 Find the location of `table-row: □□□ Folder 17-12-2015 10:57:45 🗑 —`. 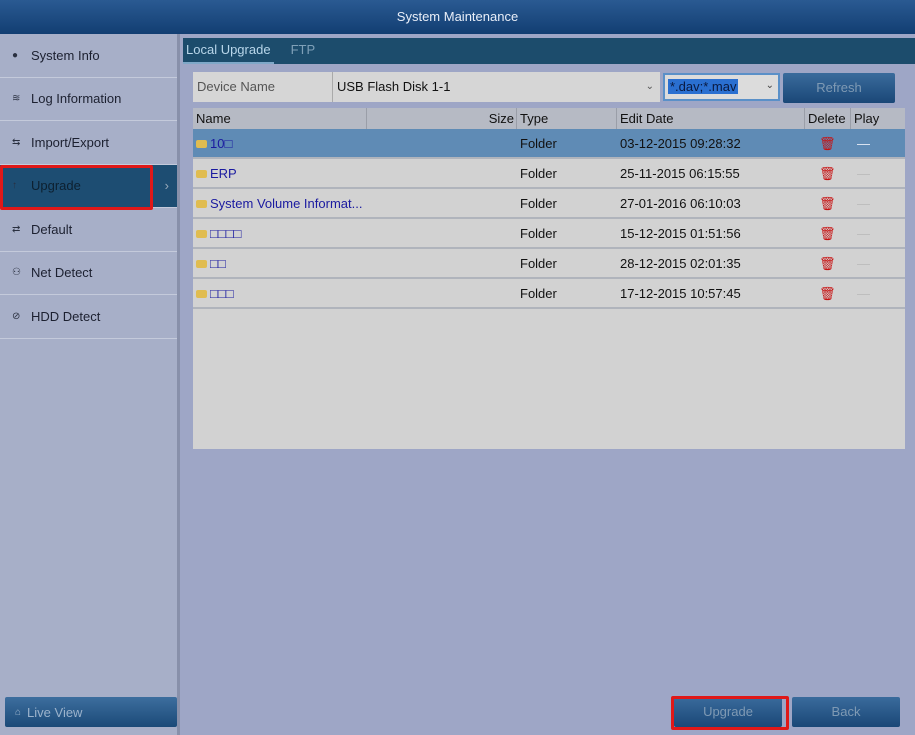

table-row: □□□ Folder 17-12-2015 10:57:45 🗑 — is located at coordinates (549, 294).